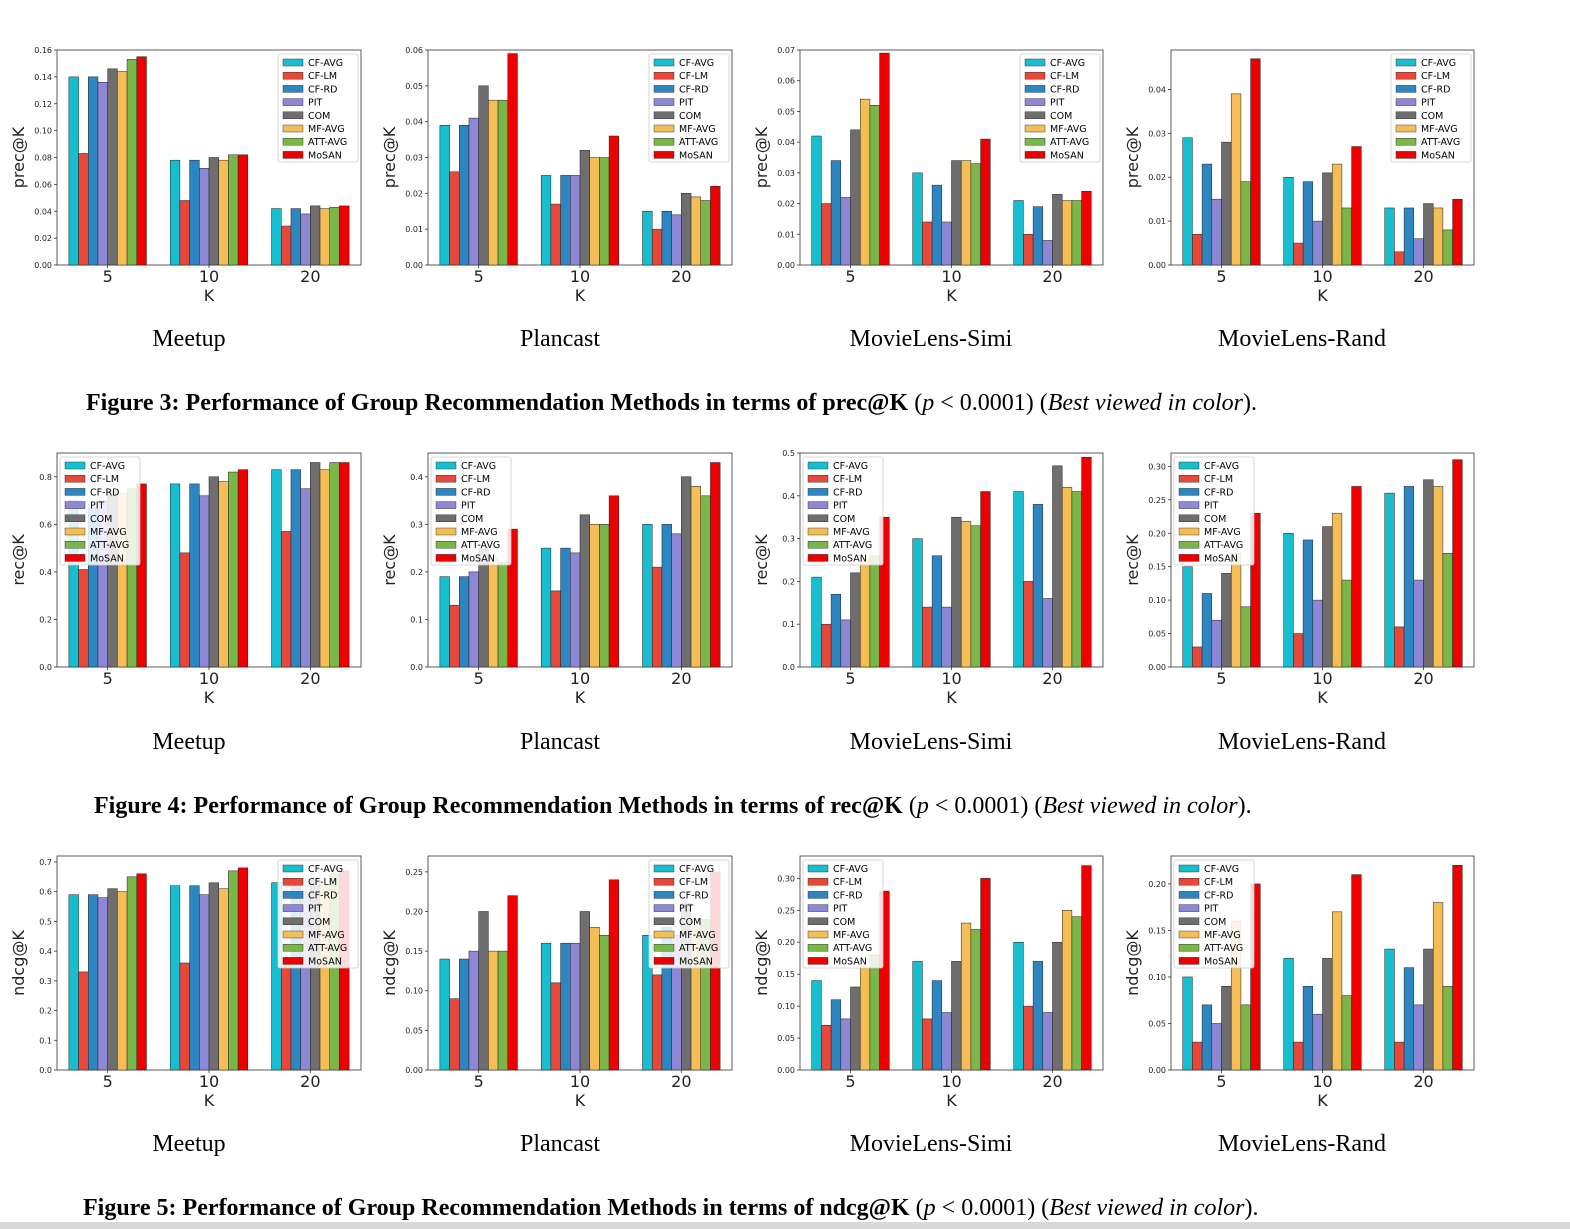 The image size is (1570, 1229). Describe the element at coordinates (560, 1144) in the screenshot. I see `panel-subtitle: Plancast` at that location.